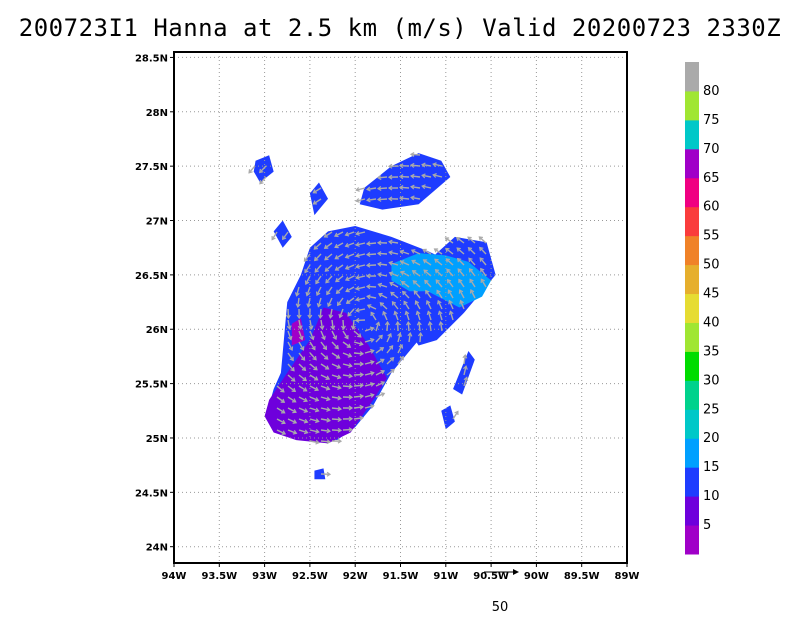 This screenshot has height=618, width=800. I want to click on colorbar-label: 30, so click(711, 380).